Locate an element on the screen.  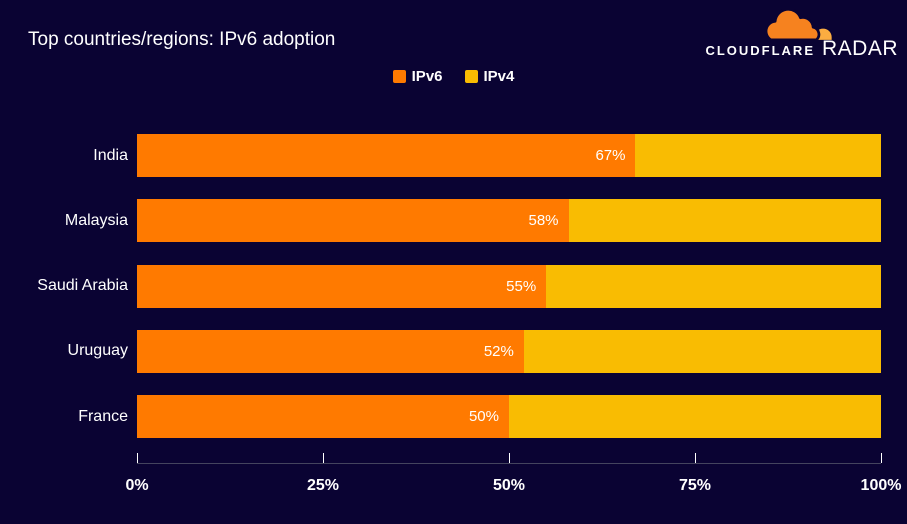
x-tick-label: 0% is located at coordinates (137, 485).